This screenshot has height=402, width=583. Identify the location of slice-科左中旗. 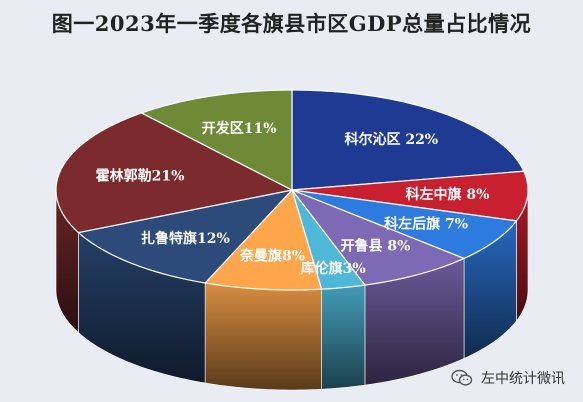
(410, 196).